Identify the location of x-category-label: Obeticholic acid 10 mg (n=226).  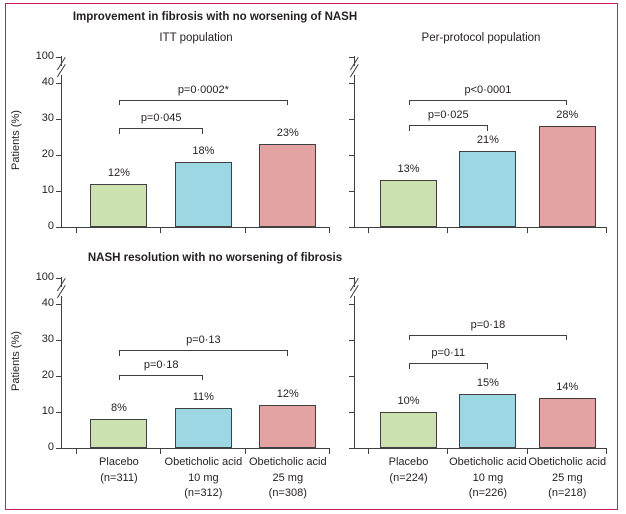
(488, 478).